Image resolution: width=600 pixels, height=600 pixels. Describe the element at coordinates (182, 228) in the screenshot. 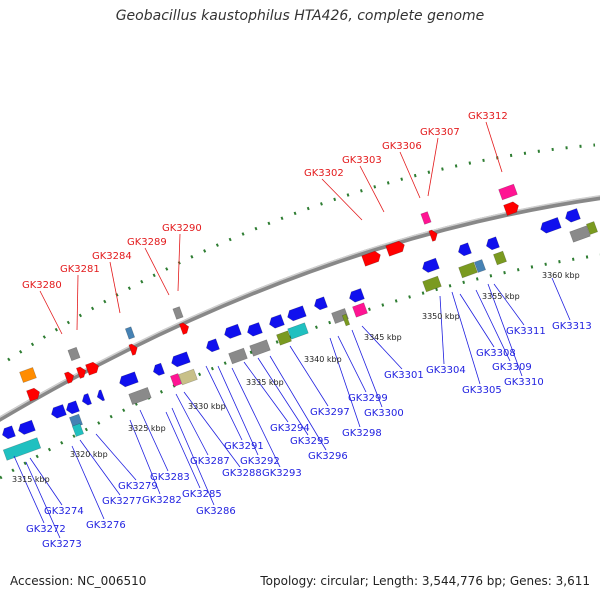

I see `forward-gene-label: GK3290` at that location.